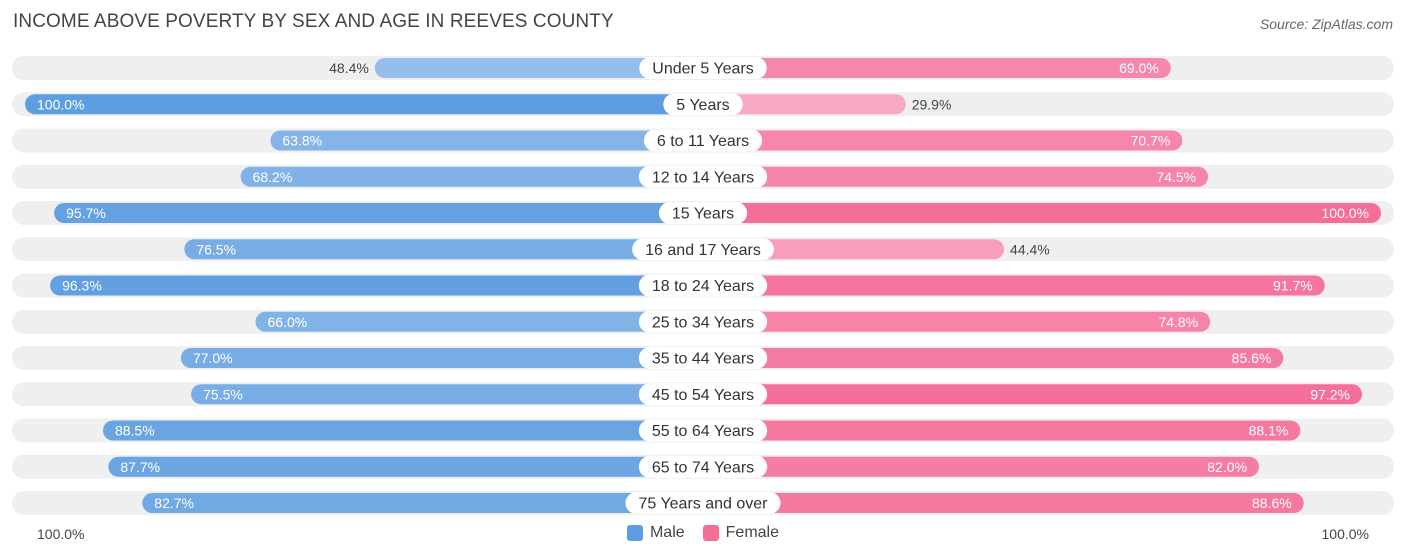  What do you see at coordinates (1330, 394) in the screenshot?
I see `value-label-female: 97.2%` at bounding box center [1330, 394].